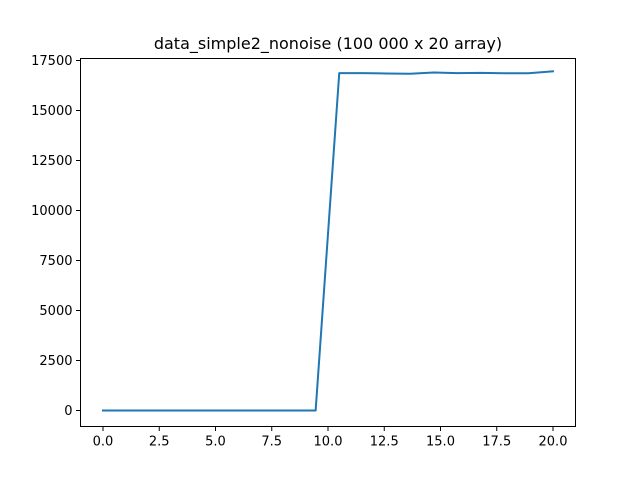 Image resolution: width=640 pixels, height=480 pixels. What do you see at coordinates (55, 361) in the screenshot?
I see `y-tick-label: 2500` at bounding box center [55, 361].